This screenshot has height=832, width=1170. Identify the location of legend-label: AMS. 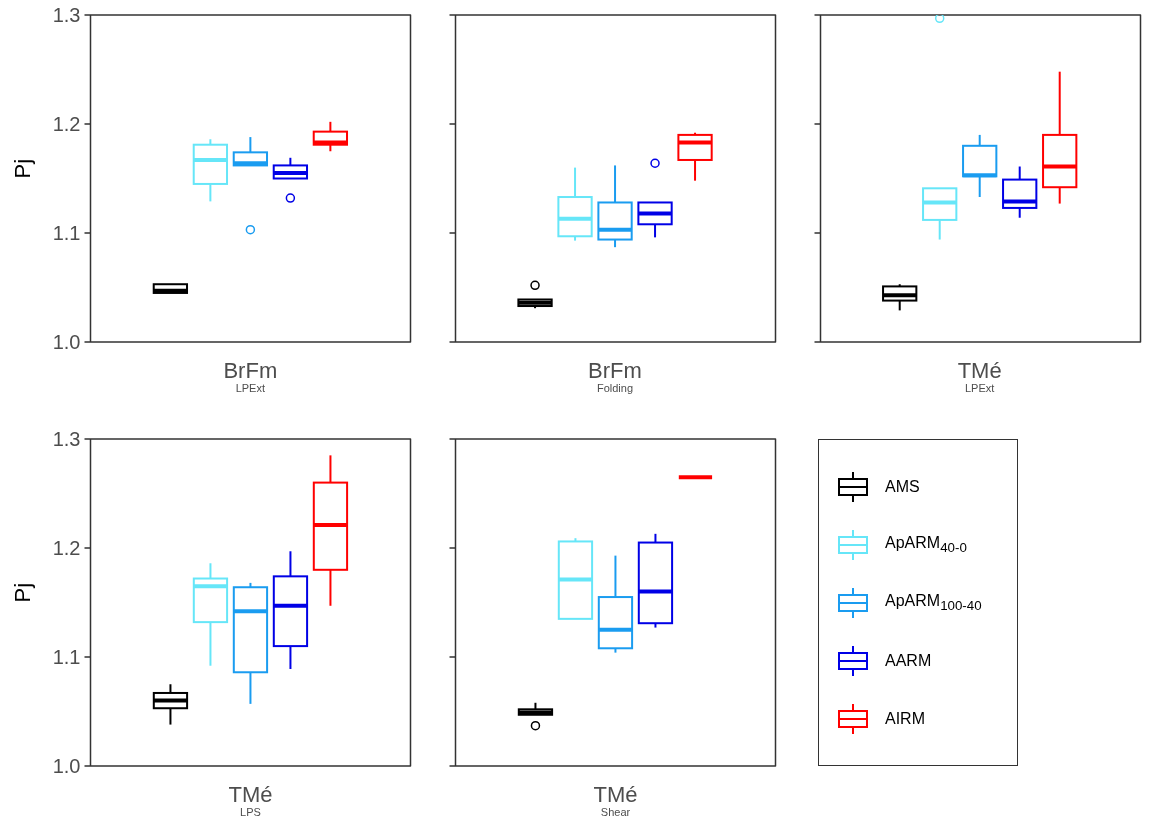
(902, 487).